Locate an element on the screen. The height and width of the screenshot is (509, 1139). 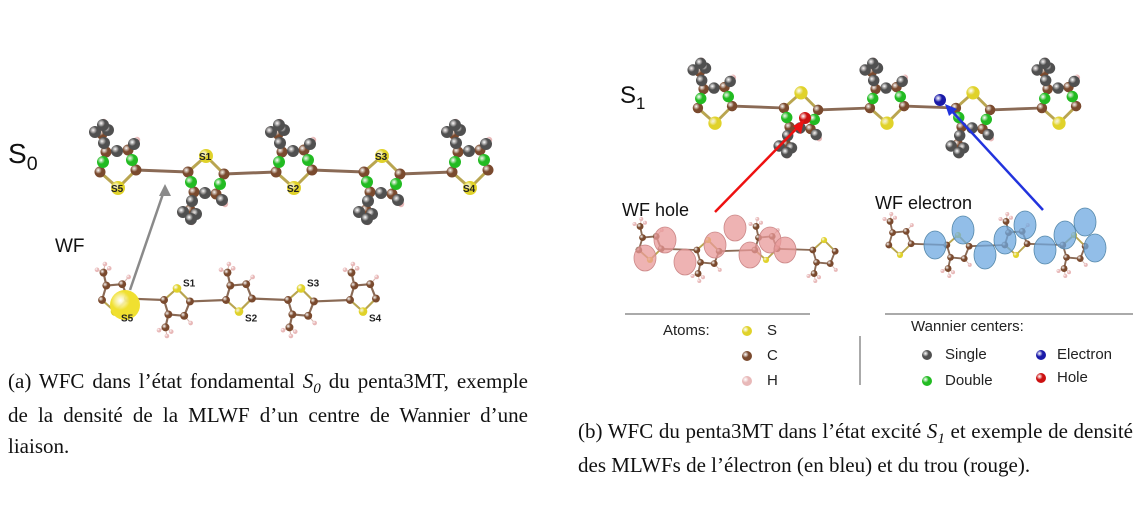
atoms-legend-c: C is located at coordinates (772, 355).